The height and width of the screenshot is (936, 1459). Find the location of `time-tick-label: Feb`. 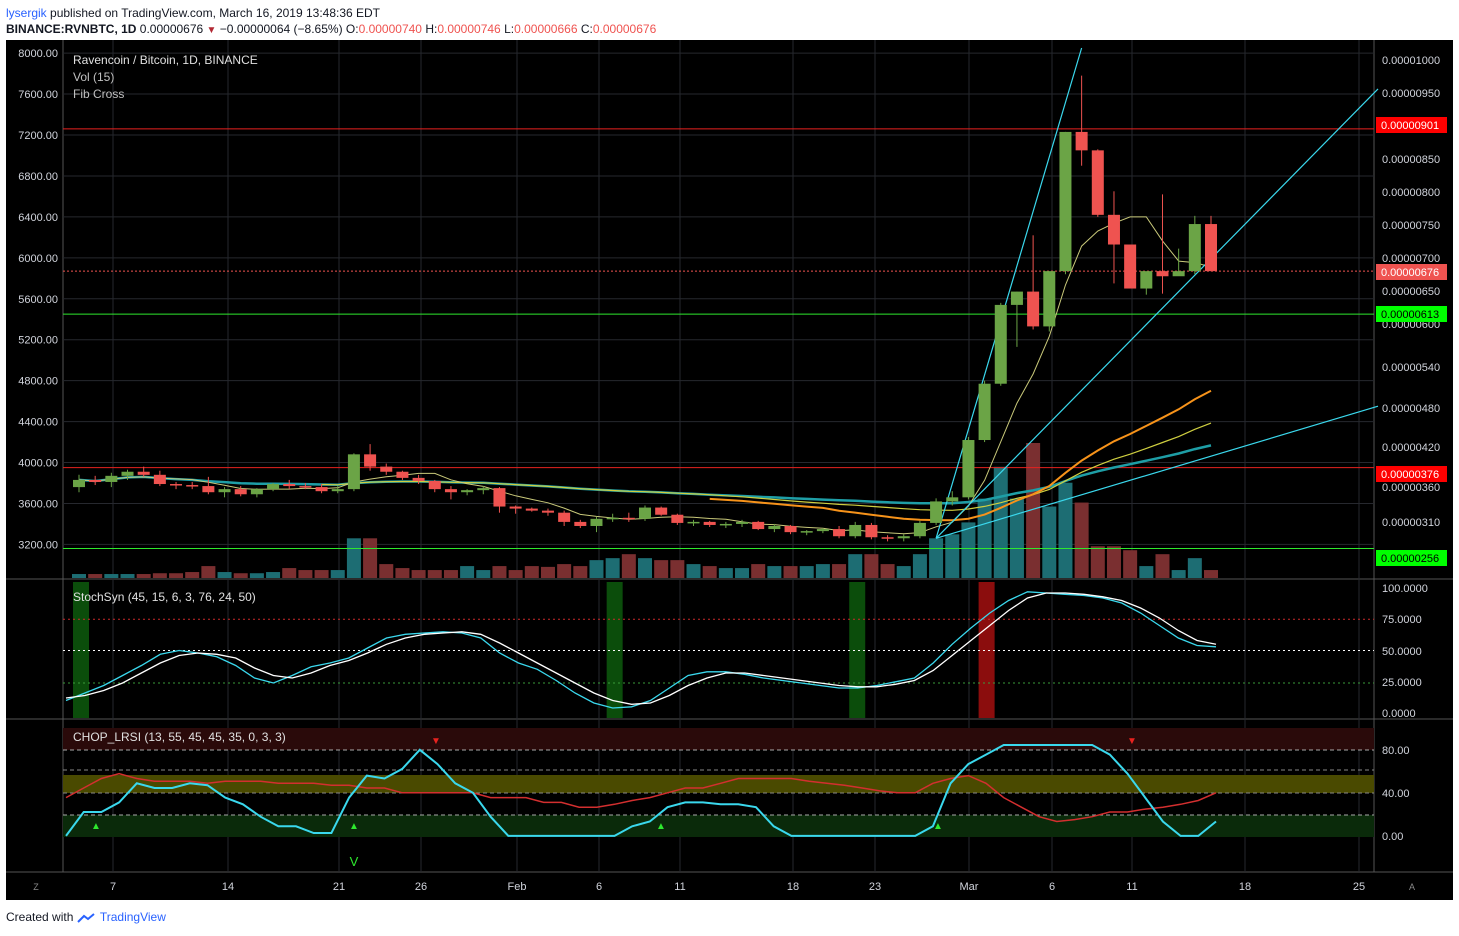

time-tick-label: Feb is located at coordinates (517, 887).